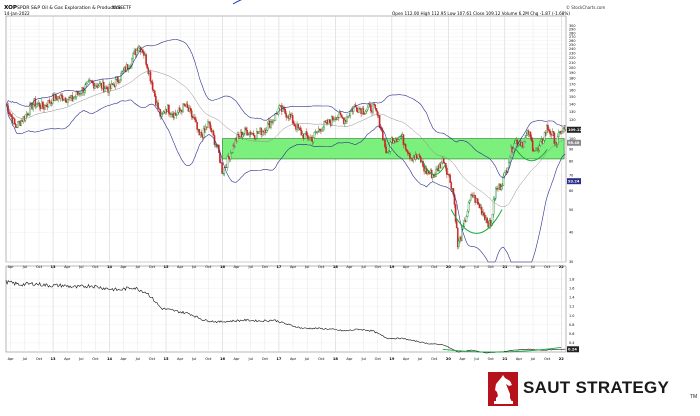 This screenshot has height=416, width=700. What do you see at coordinates (110, 267) in the screenshot?
I see `x-tick-label-top: 14` at bounding box center [110, 267].